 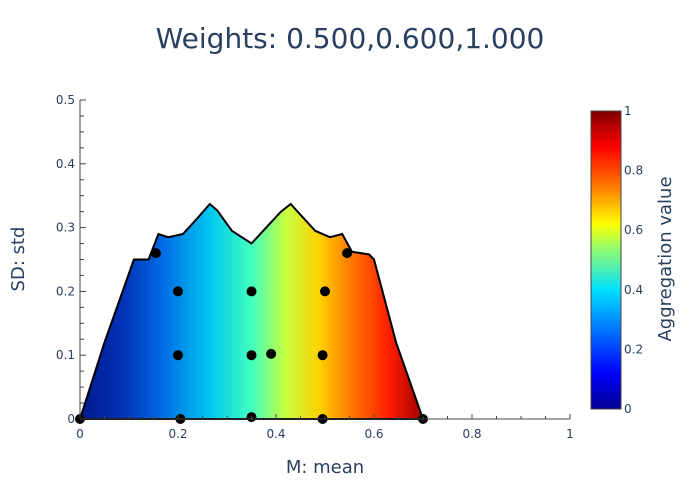 I want to click on colorbar-tick-label: 0.8, so click(x=633, y=171).